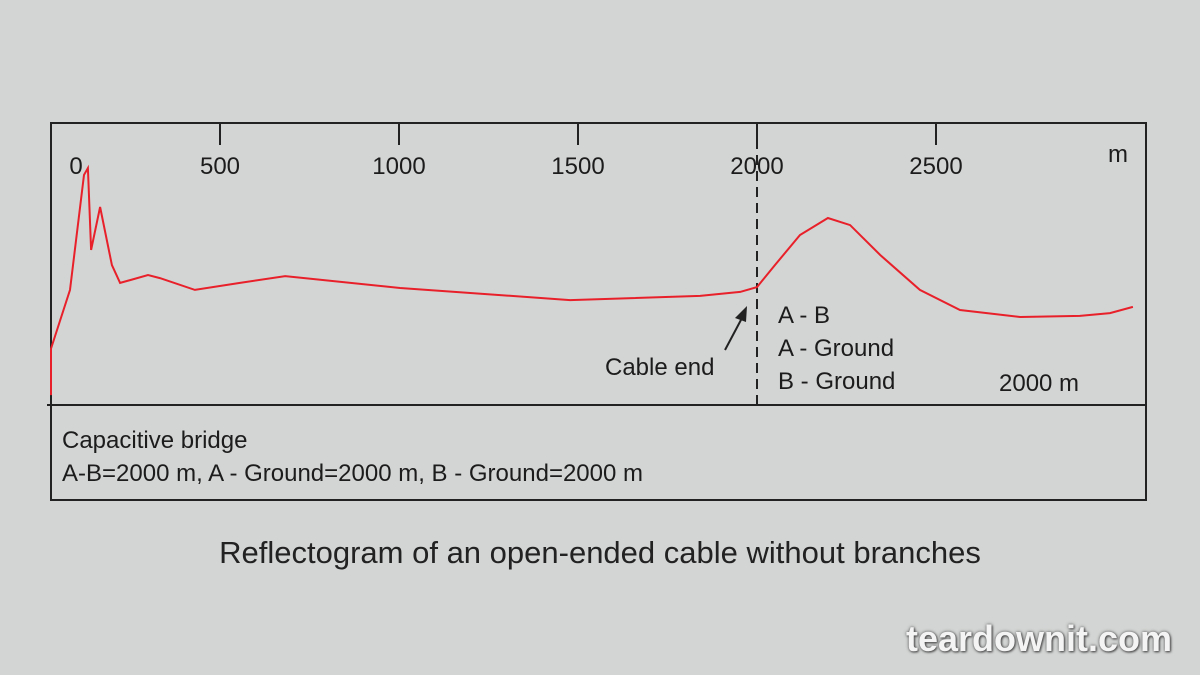  Describe the element at coordinates (1038, 638) in the screenshot. I see `watermark-logo: teardownit.com` at that location.